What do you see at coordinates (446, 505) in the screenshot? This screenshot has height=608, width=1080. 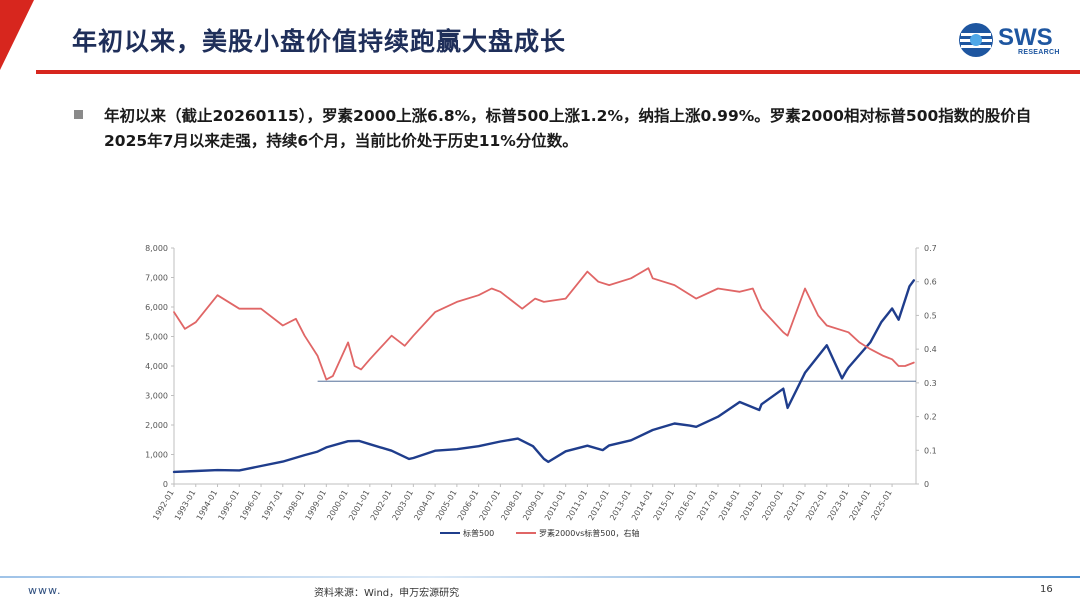 I see `x-tick-label: 2005-01` at bounding box center [446, 505].